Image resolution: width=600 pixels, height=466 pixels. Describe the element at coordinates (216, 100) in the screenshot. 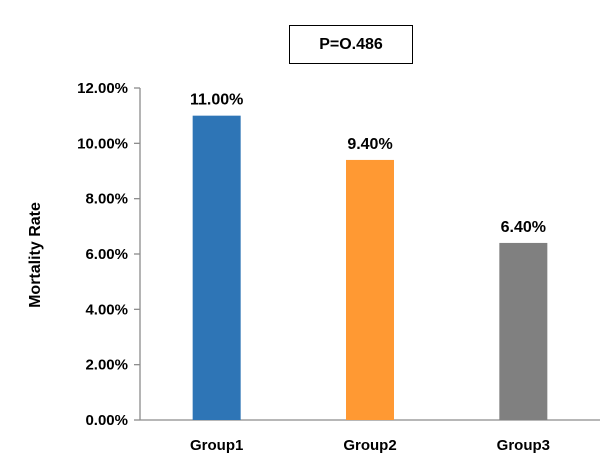

I see `data-label: 11.00%` at that location.